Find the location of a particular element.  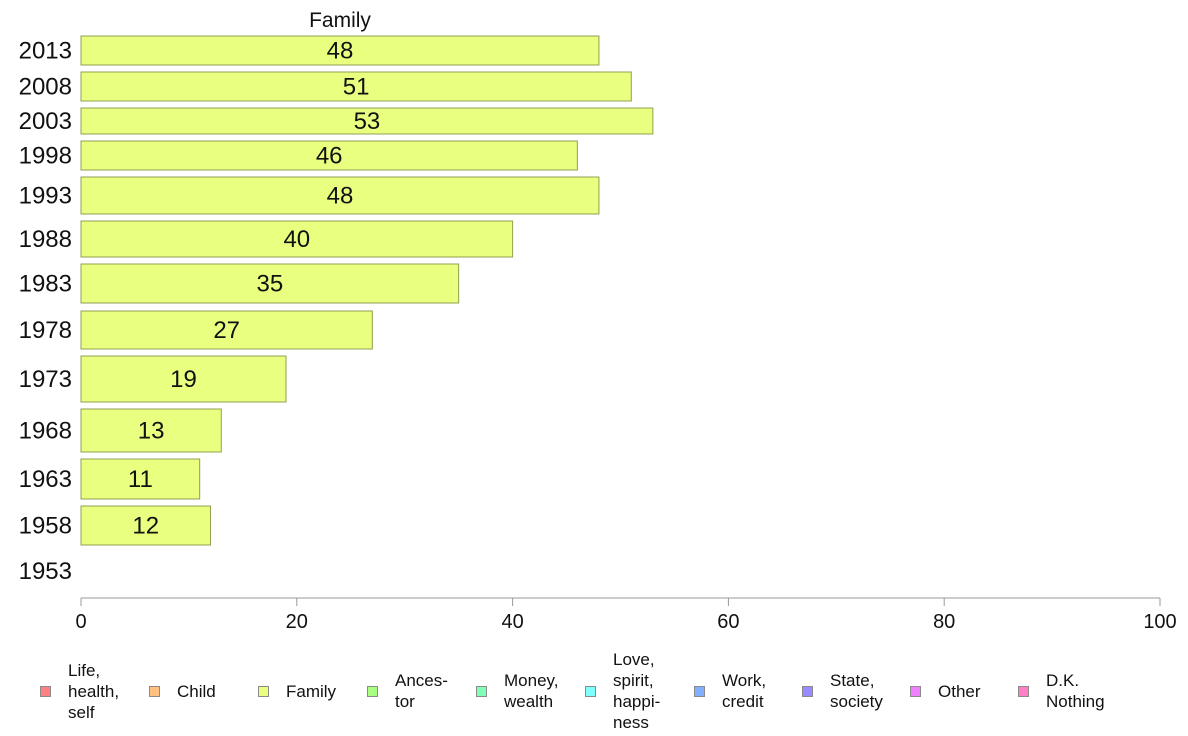

data-label: 35 is located at coordinates (269, 284).